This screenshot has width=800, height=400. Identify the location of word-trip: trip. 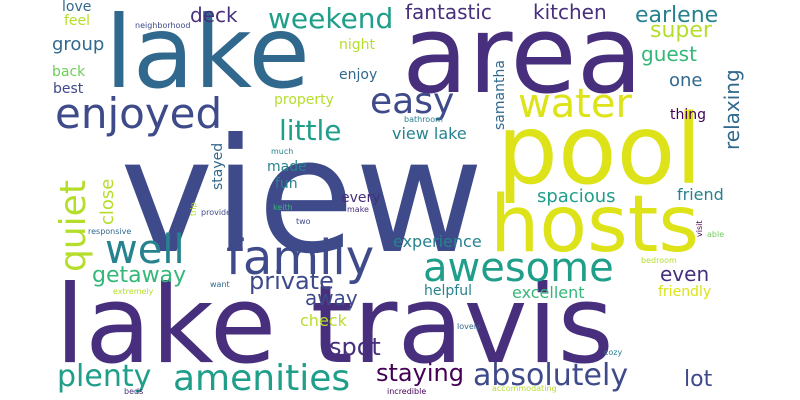
(193, 209).